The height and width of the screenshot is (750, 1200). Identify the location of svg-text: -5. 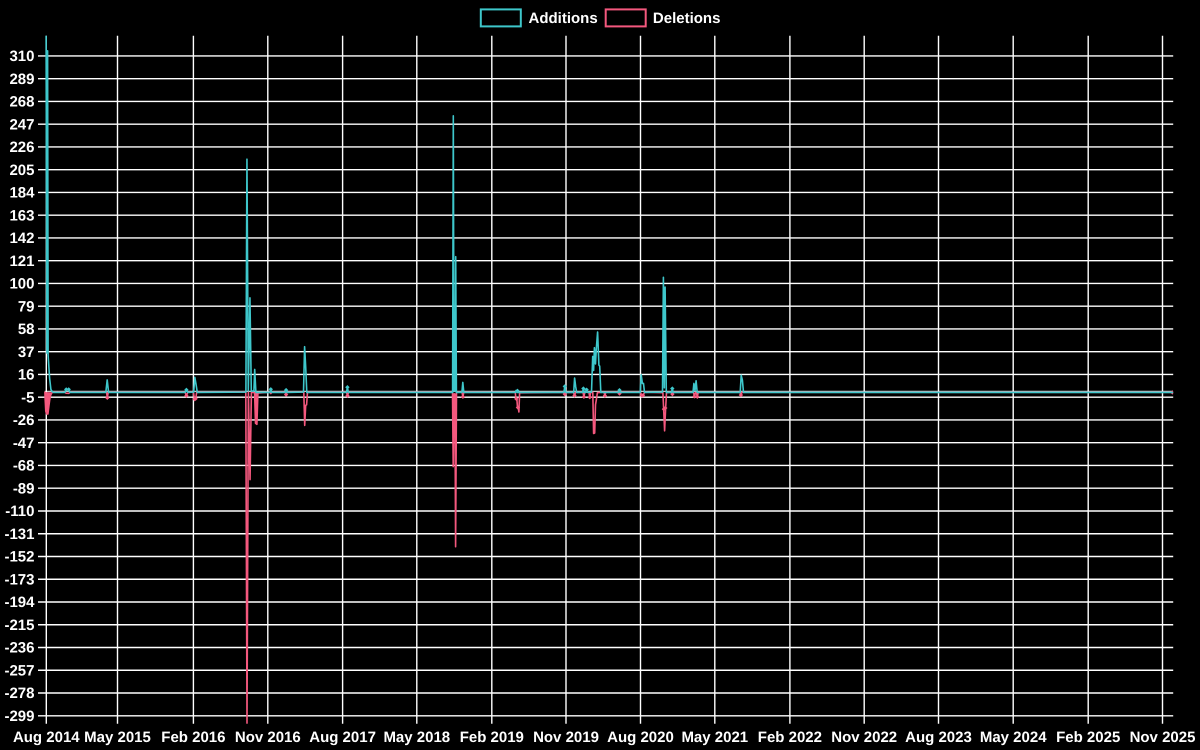
(27, 397).